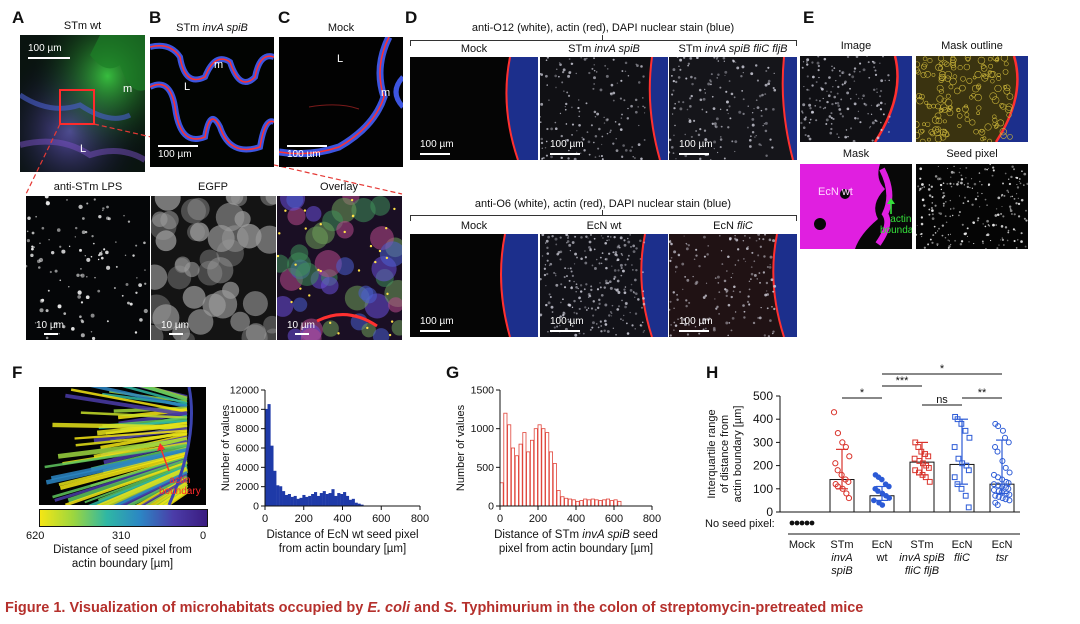 Image resolution: width=1080 pixels, height=624 pixels. I want to click on h-y-tick-label: 400, so click(763, 419).